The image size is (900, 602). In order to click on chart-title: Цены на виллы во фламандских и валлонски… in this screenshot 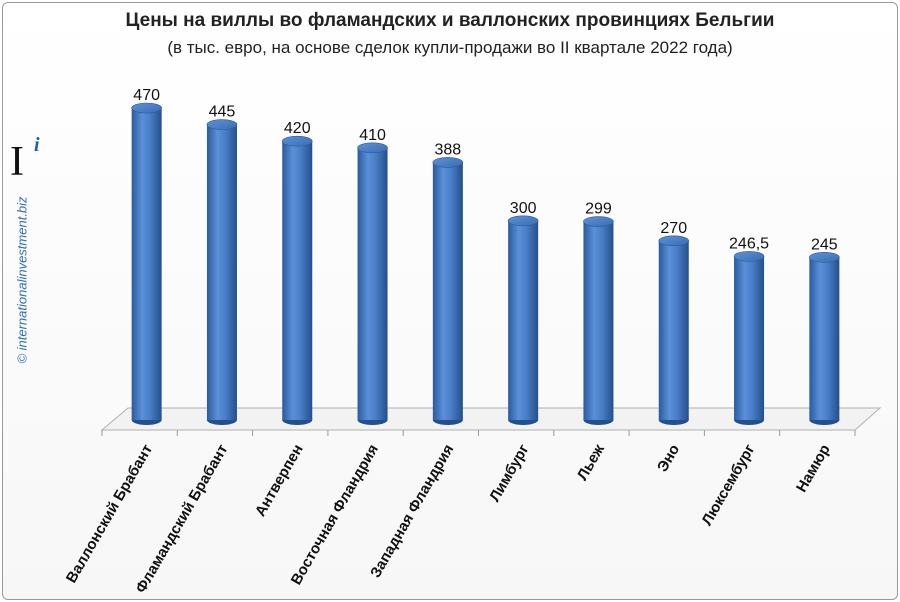, I will do `click(450, 20)`.